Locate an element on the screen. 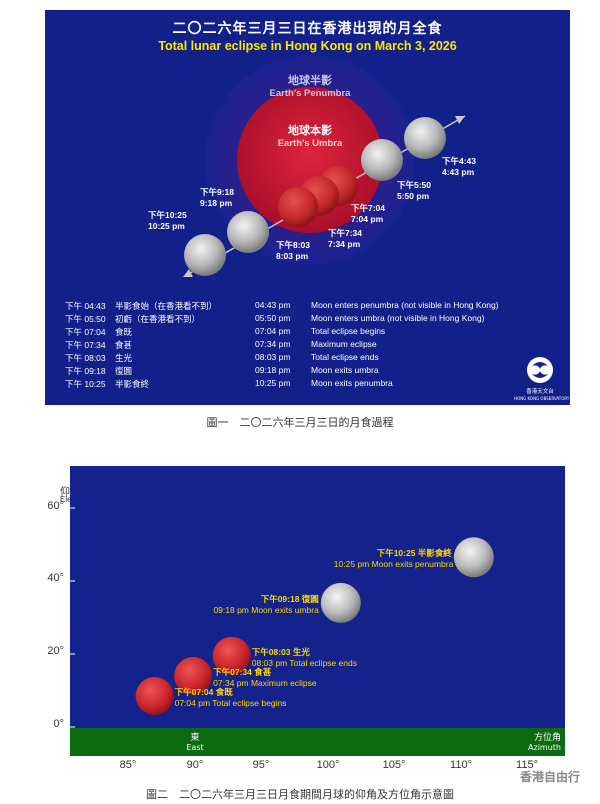 The image size is (600, 804). watermark: 香港自由行 is located at coordinates (549, 777).